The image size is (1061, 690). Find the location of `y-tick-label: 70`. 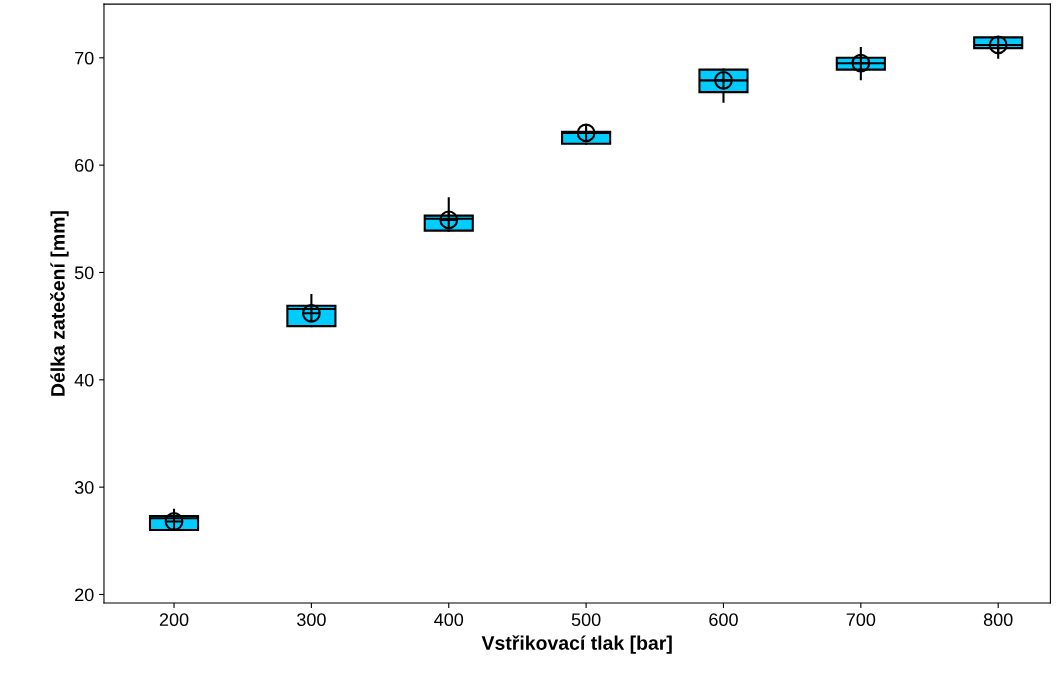

y-tick-label: 70 is located at coordinates (84, 58).